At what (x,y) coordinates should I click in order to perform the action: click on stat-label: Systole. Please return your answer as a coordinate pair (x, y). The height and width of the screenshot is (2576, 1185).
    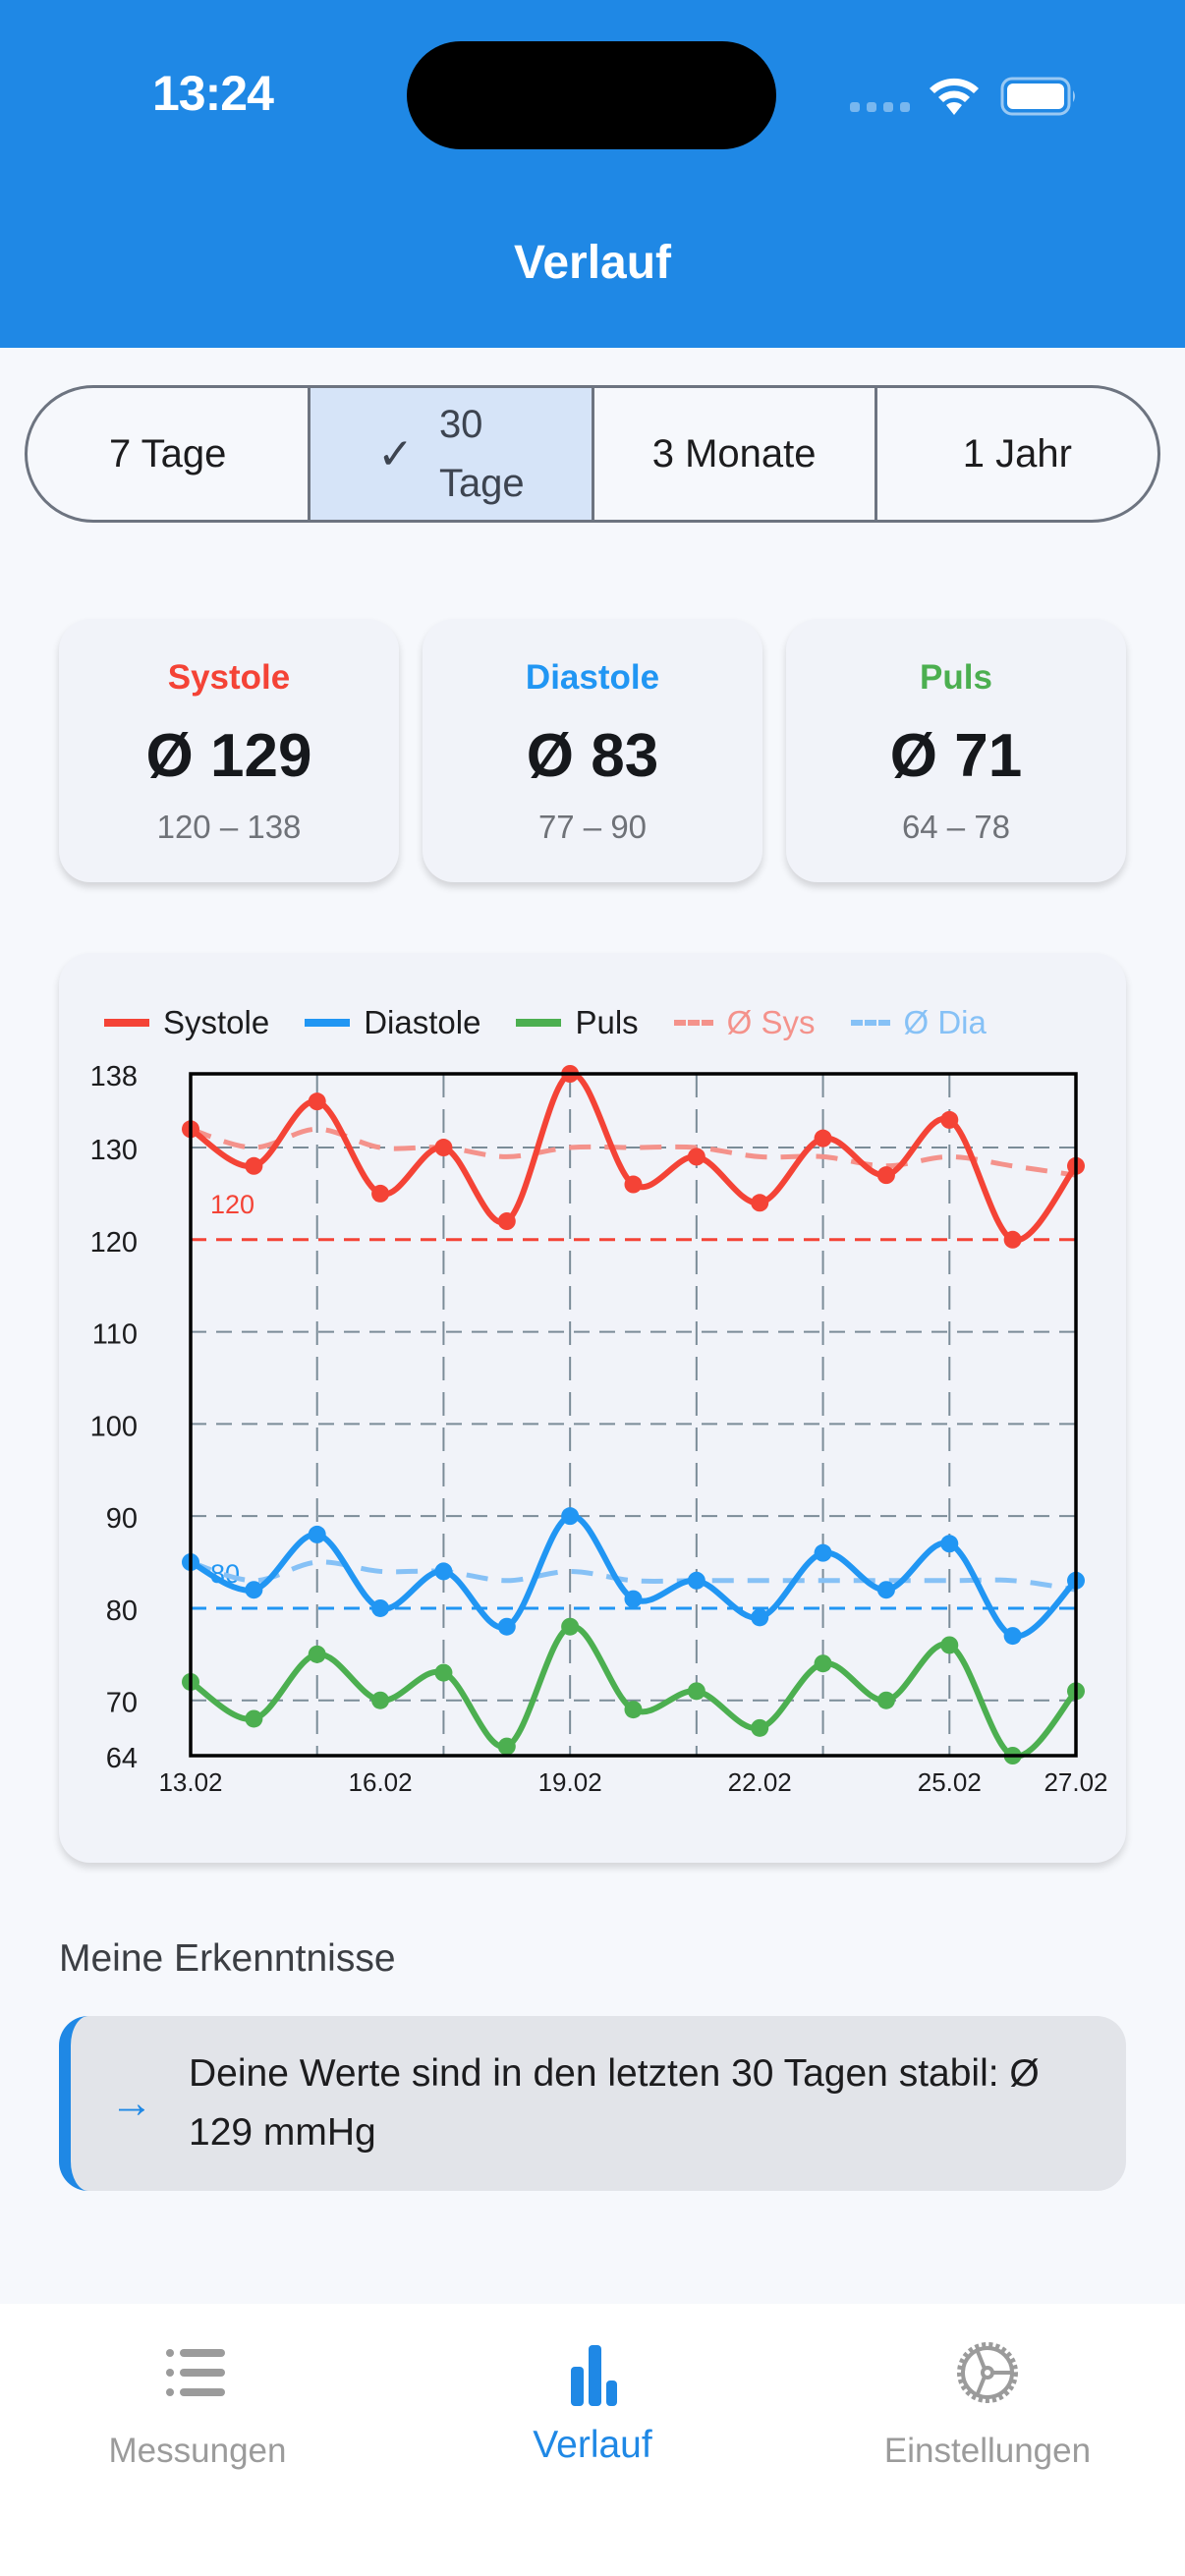
    Looking at the image, I should click on (229, 677).